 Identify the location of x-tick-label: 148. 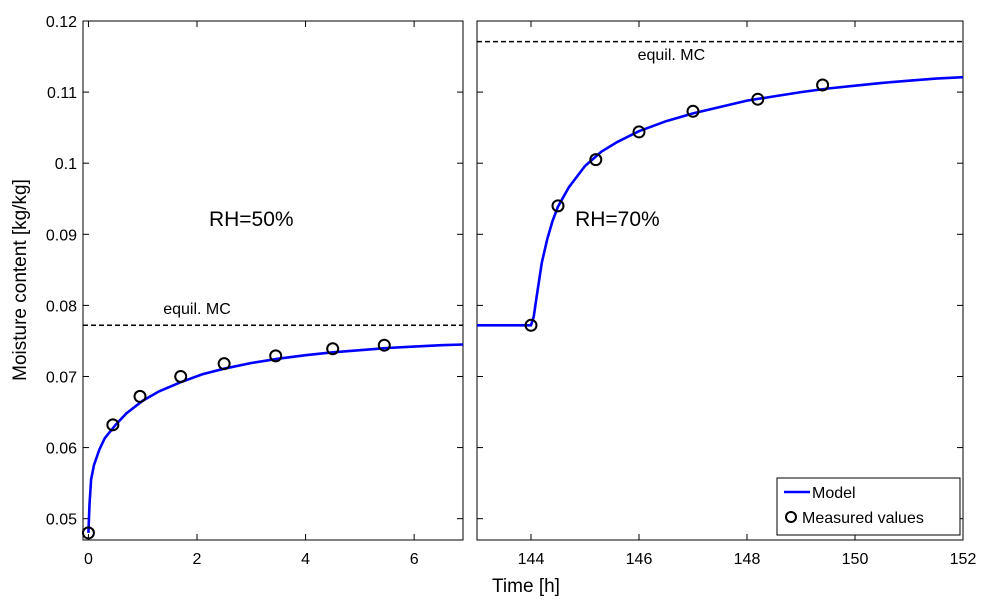
(747, 559).